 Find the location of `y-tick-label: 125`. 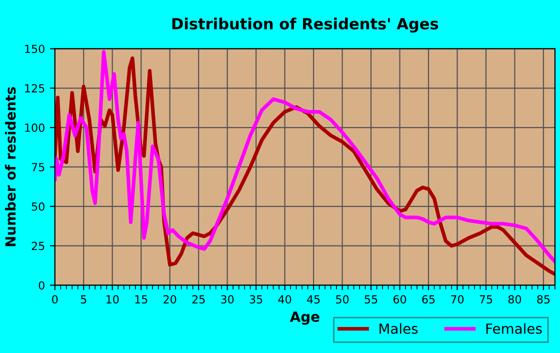

y-tick-label: 125 is located at coordinates (34, 88).